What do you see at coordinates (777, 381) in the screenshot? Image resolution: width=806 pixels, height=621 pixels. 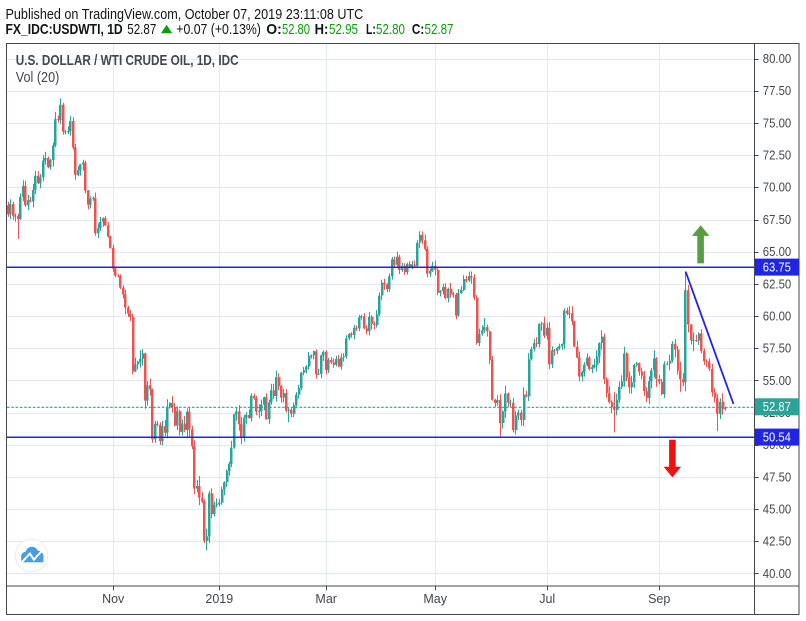 I see `svg-text: 55.00` at bounding box center [777, 381].